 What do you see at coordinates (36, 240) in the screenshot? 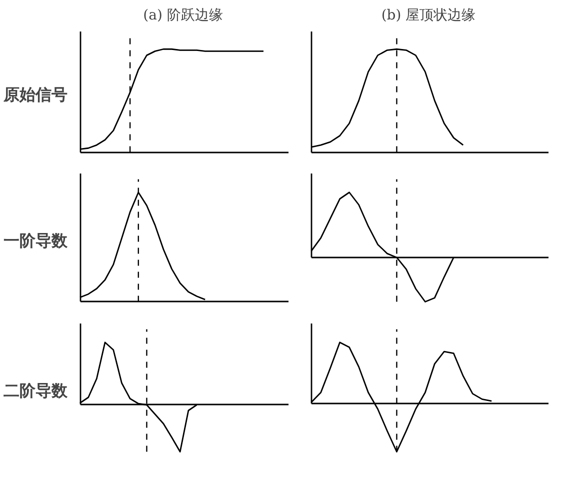
I see `y-axis-title: 一阶导数` at bounding box center [36, 240].